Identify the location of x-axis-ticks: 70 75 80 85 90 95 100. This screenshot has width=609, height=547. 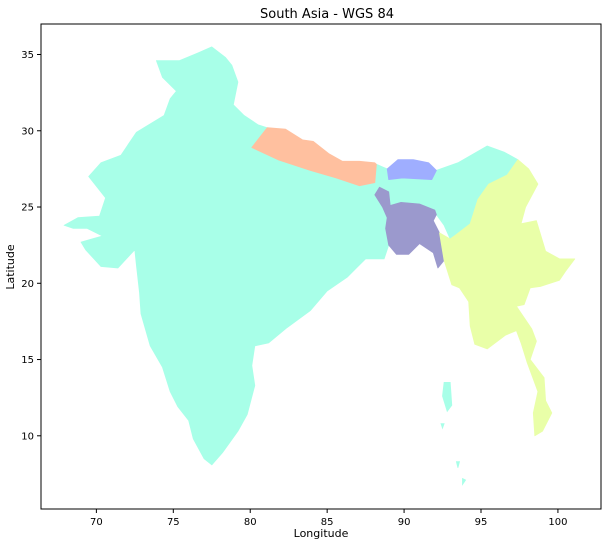
(328, 518).